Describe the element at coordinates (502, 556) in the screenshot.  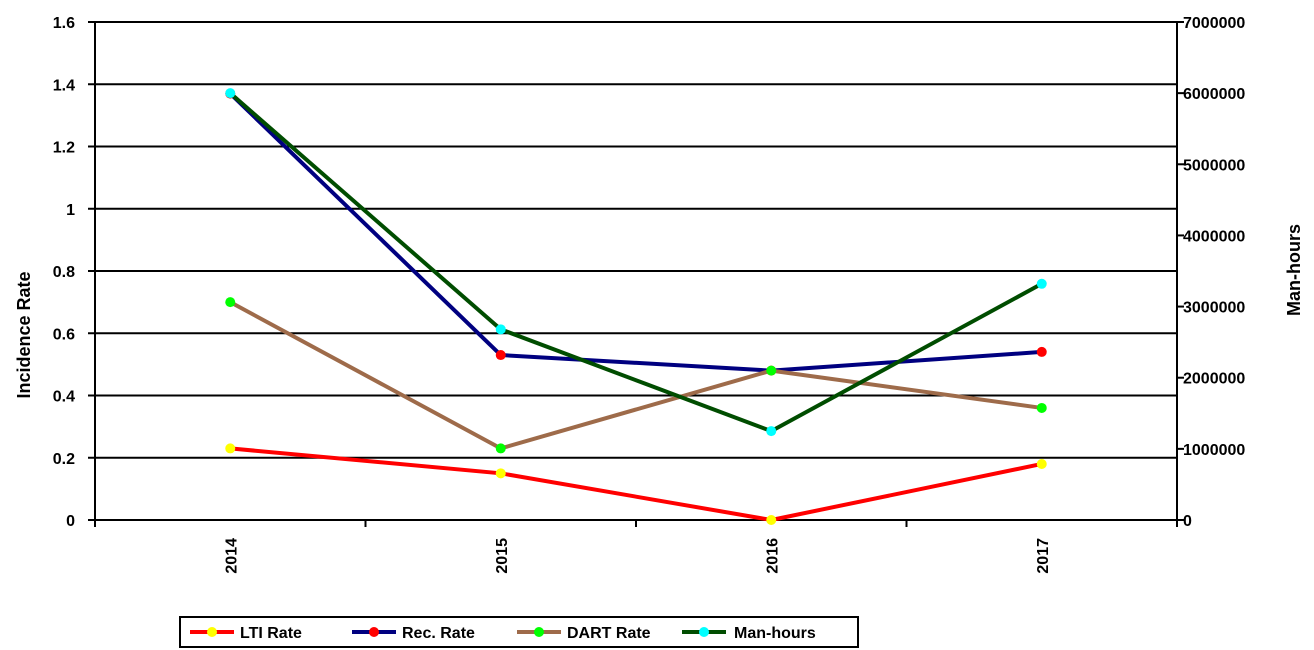
I see `x-tick-label: 2015` at that location.